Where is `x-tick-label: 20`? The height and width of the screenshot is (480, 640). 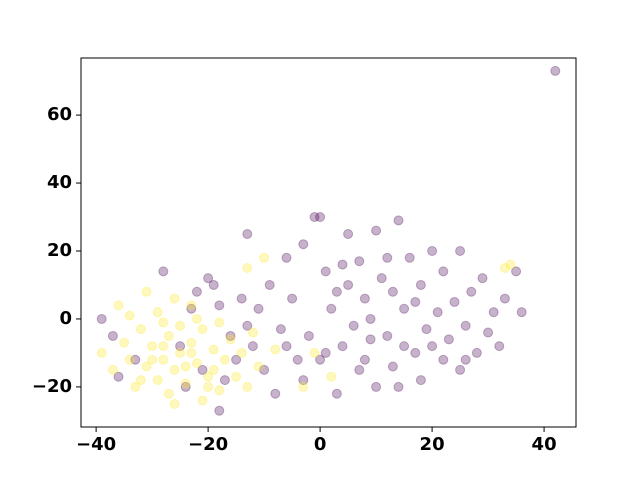
x-tick-label: 20 is located at coordinates (432, 444).